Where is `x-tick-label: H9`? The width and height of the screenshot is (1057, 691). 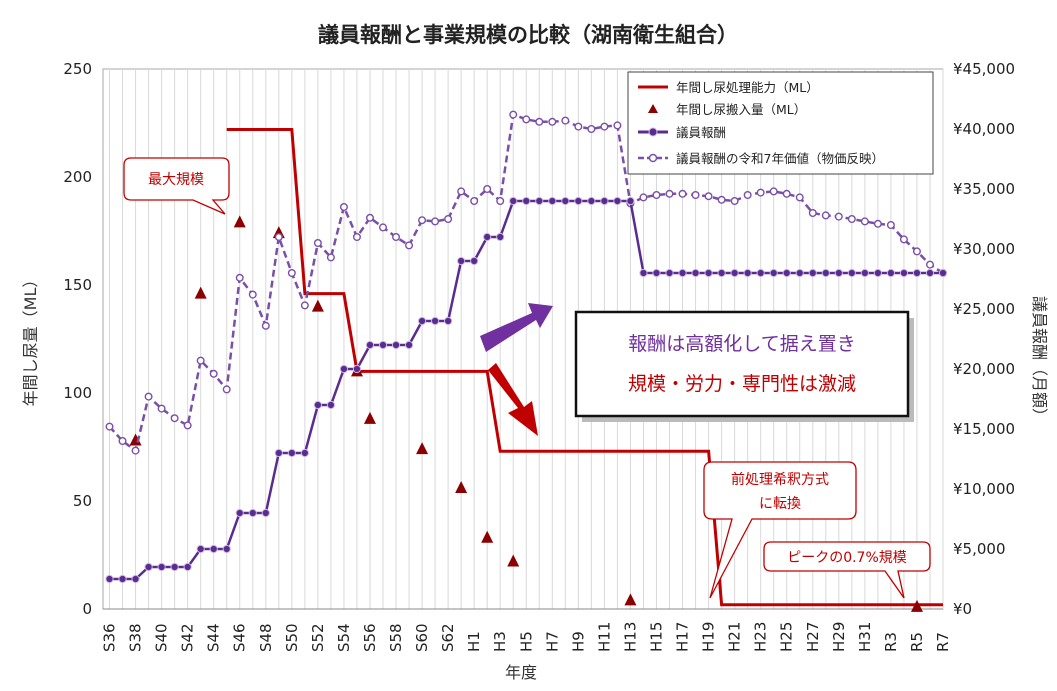
x-tick-label: H9 is located at coordinates (578, 641).